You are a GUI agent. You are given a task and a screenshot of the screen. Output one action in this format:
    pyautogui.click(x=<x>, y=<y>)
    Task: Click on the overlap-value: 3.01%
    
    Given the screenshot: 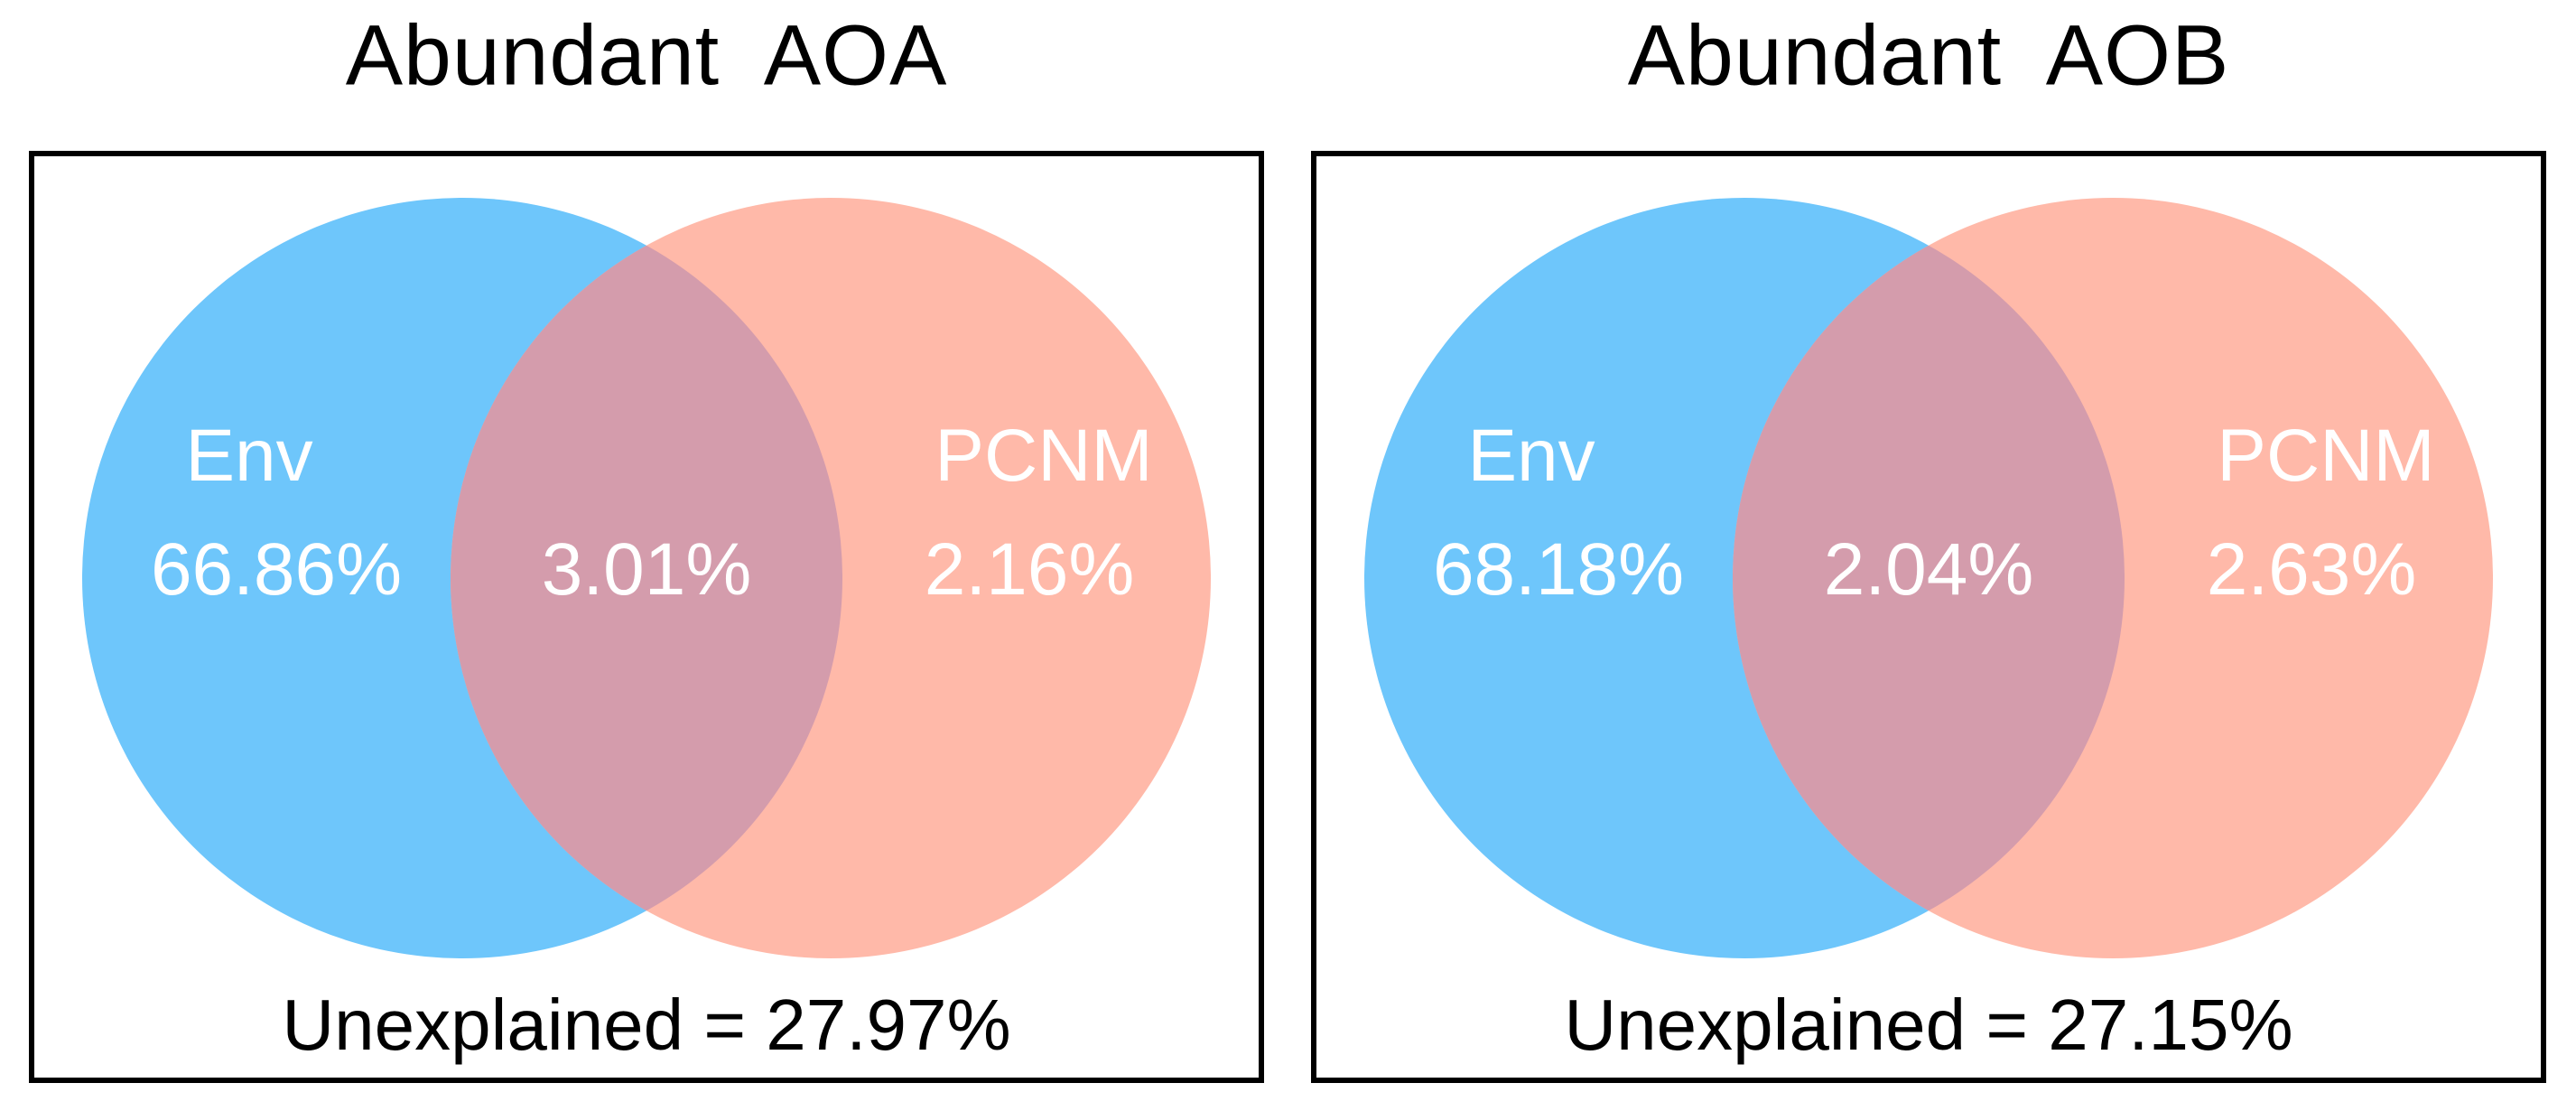 What is the action you would take?
    pyautogui.click(x=646, y=569)
    